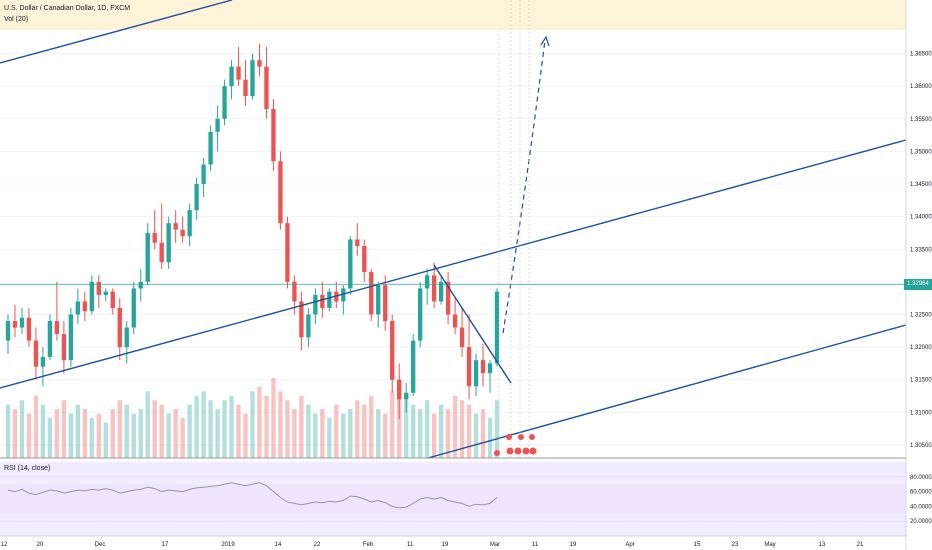  I want to click on volume-legend: Vol (20), so click(16, 19).